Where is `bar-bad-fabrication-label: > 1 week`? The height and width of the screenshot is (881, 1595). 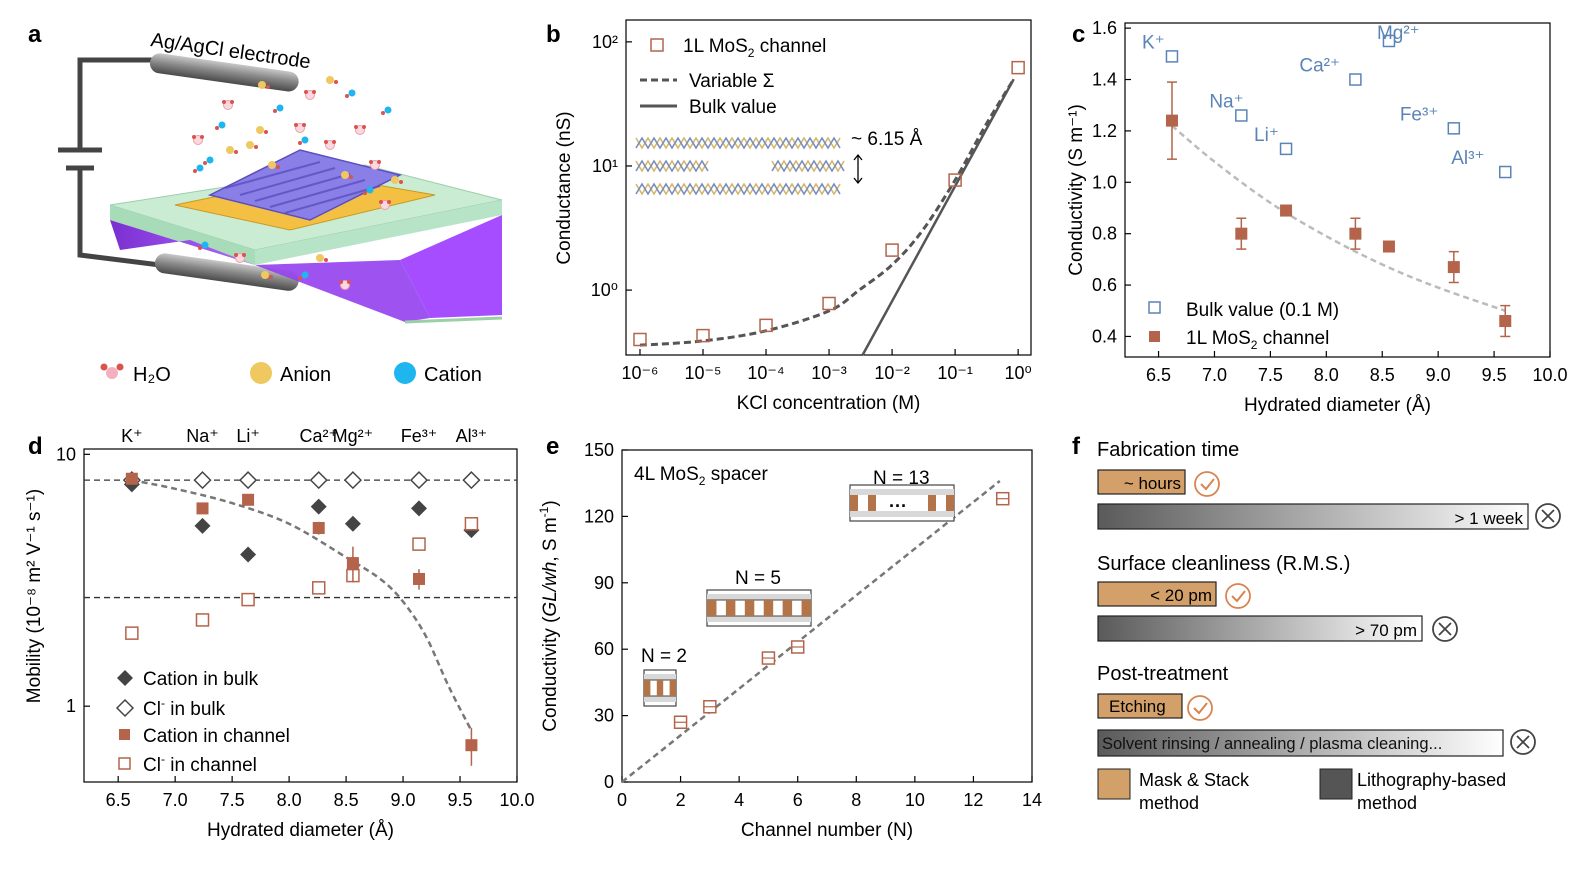
bar-bad-fabrication-label: > 1 week is located at coordinates (1488, 518).